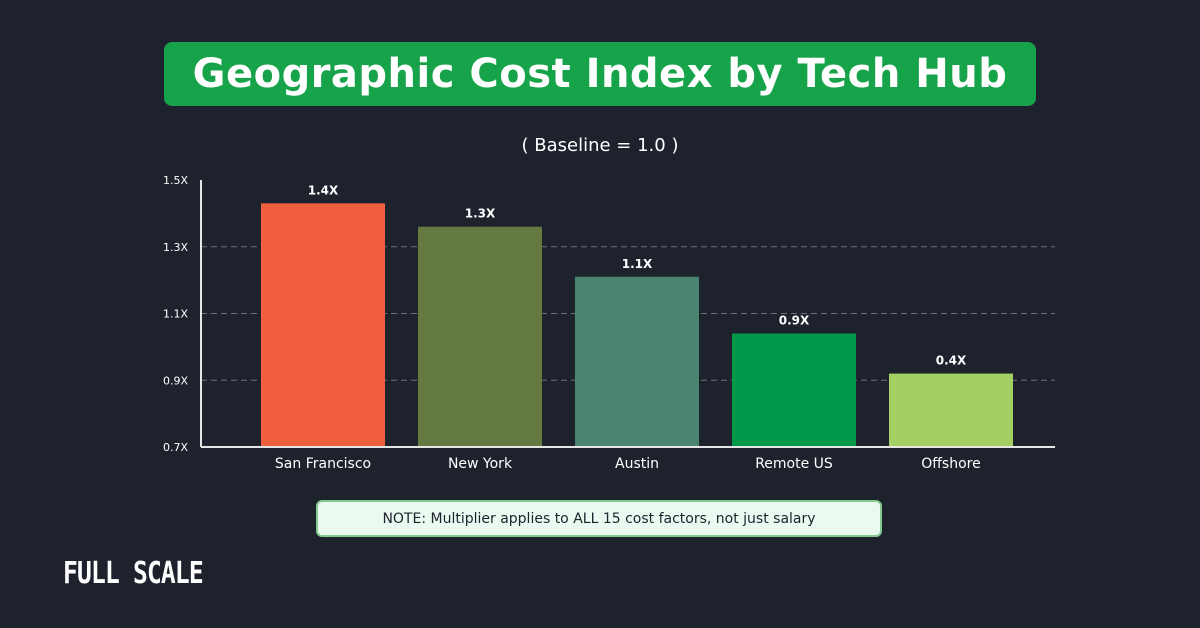  What do you see at coordinates (480, 464) in the screenshot?
I see `x-tick-label: New York` at bounding box center [480, 464].